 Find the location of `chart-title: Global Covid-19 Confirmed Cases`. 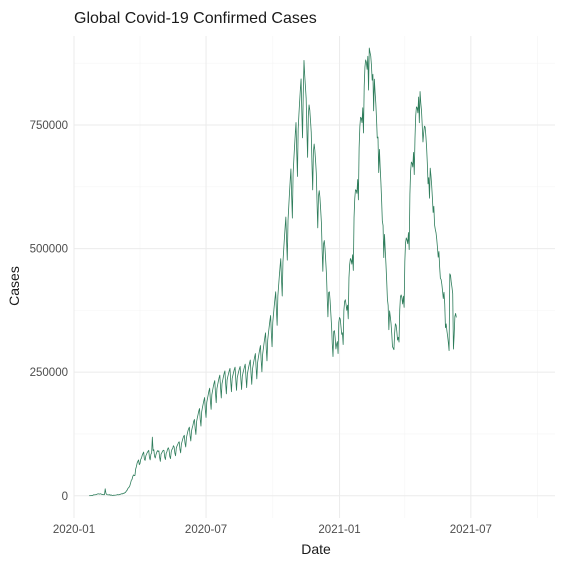

chart-title: Global Covid-19 Confirmed Cases is located at coordinates (195, 18).